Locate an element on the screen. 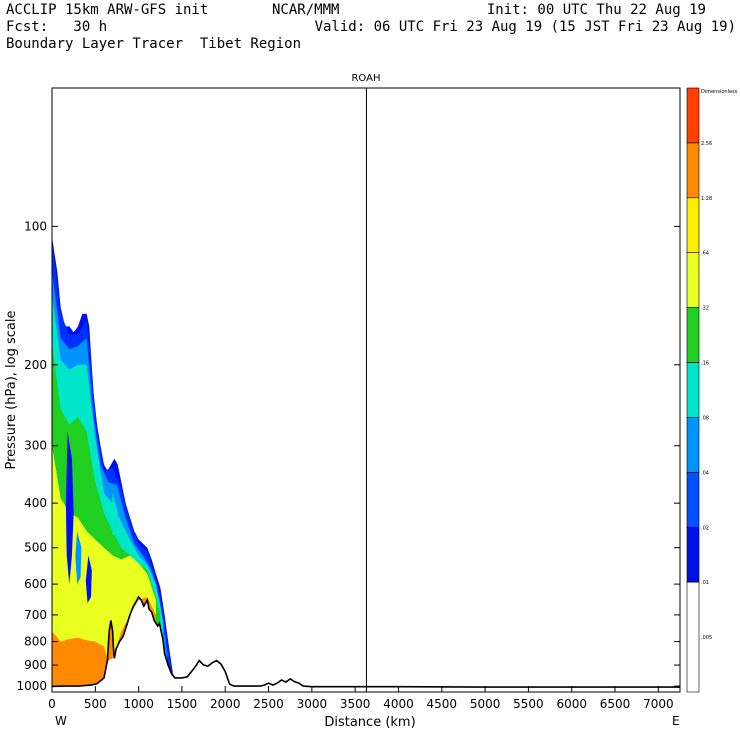 The height and width of the screenshot is (740, 740). y-axis-label: Pressure (hPa), log scale is located at coordinates (11, 390).